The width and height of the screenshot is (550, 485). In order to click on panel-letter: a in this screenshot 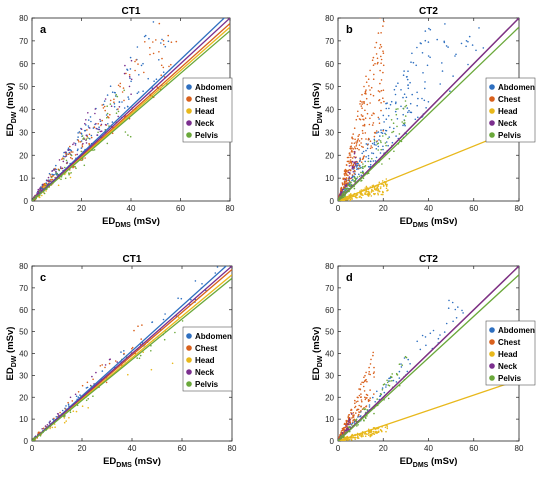, I will do `click(43, 30)`.